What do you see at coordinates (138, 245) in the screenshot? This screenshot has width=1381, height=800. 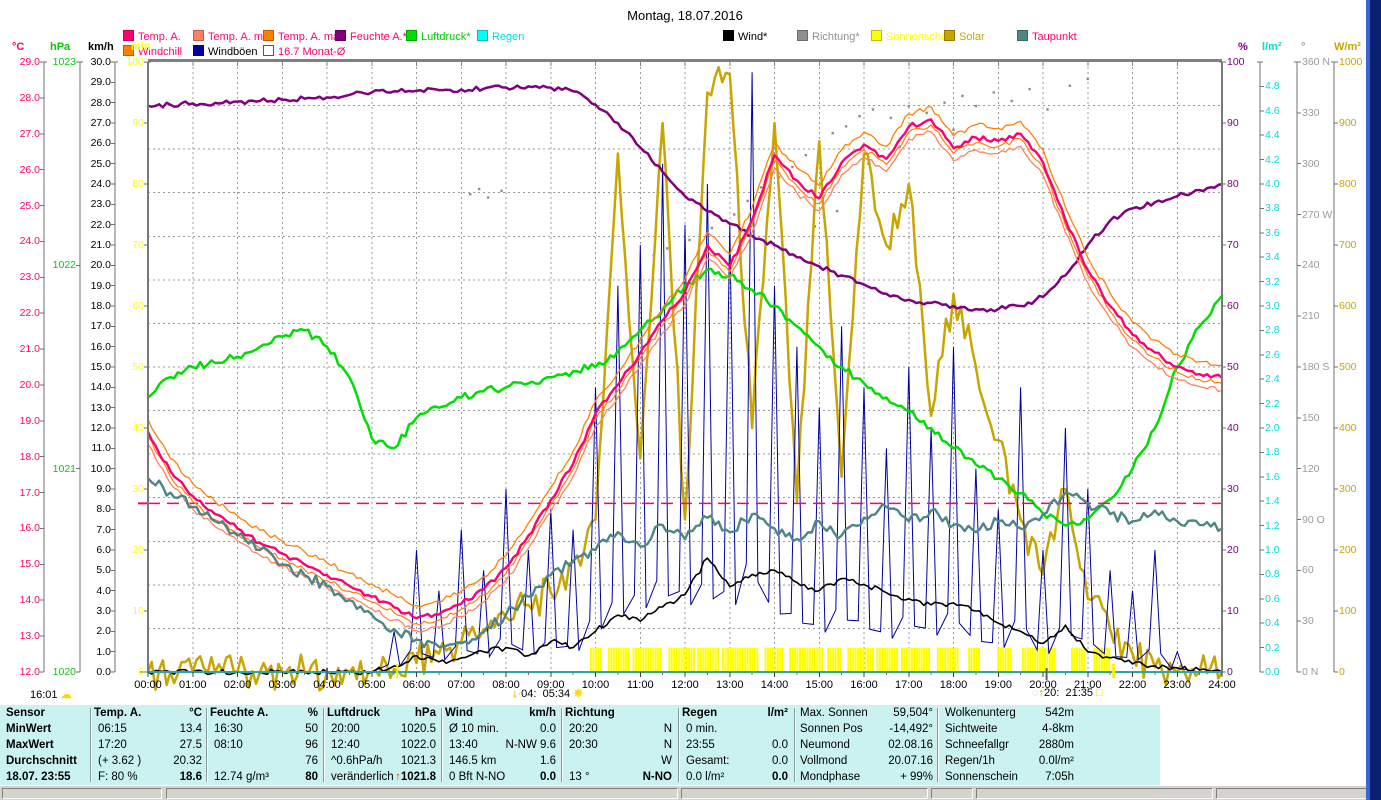 I see `tick-label: 70` at bounding box center [138, 245].